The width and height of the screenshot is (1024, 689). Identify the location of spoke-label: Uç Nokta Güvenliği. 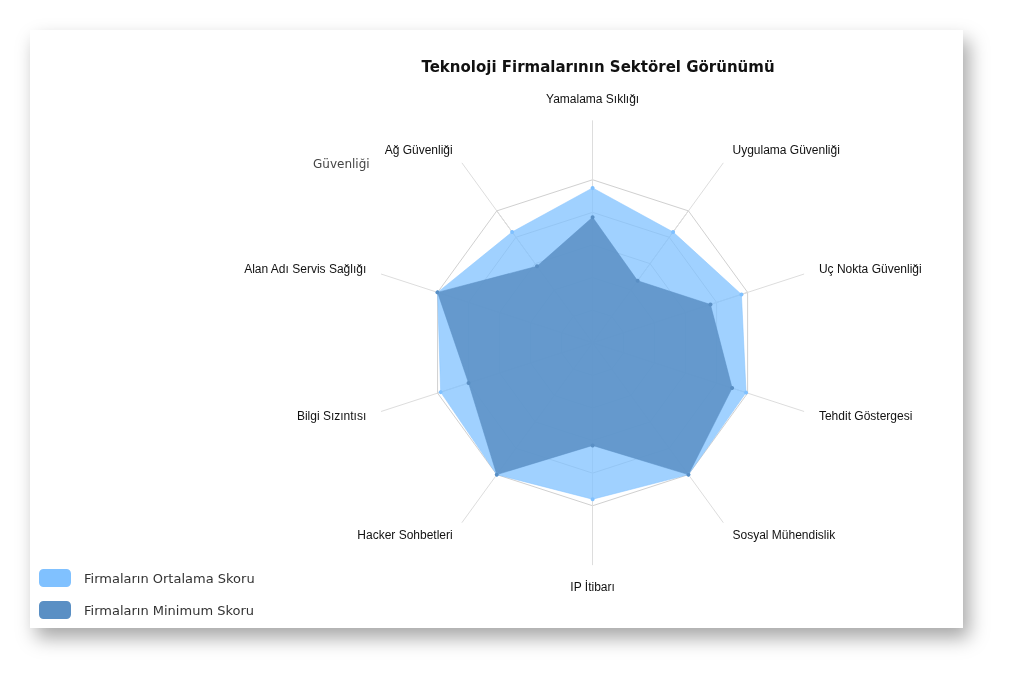
(870, 269).